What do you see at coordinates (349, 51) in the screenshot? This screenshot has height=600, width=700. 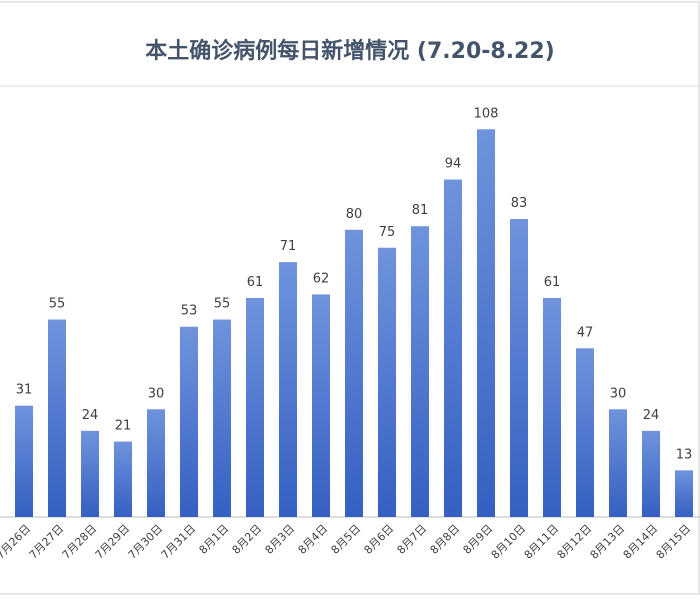 I see `chart-title: 本土确诊病例每日新增情况 (7.20-8.22)` at bounding box center [349, 51].